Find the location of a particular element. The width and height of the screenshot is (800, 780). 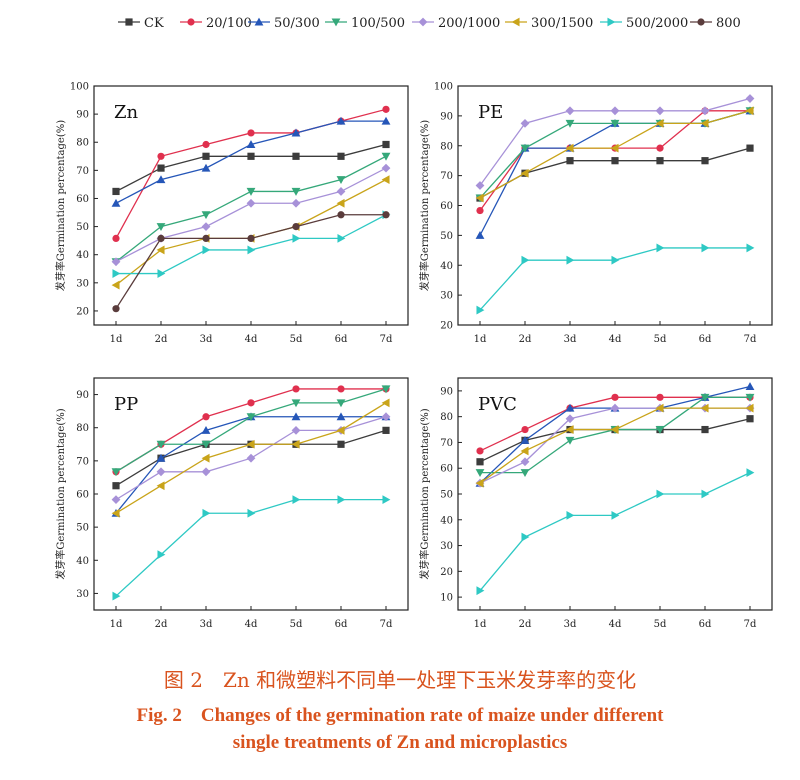

legend-label: 20/100 is located at coordinates (229, 23).